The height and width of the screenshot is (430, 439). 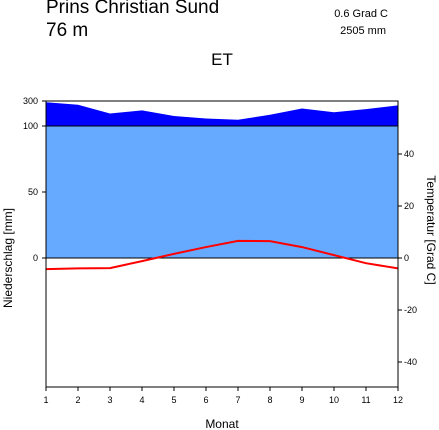 I want to click on x-tick-label: 2, so click(x=77, y=400).